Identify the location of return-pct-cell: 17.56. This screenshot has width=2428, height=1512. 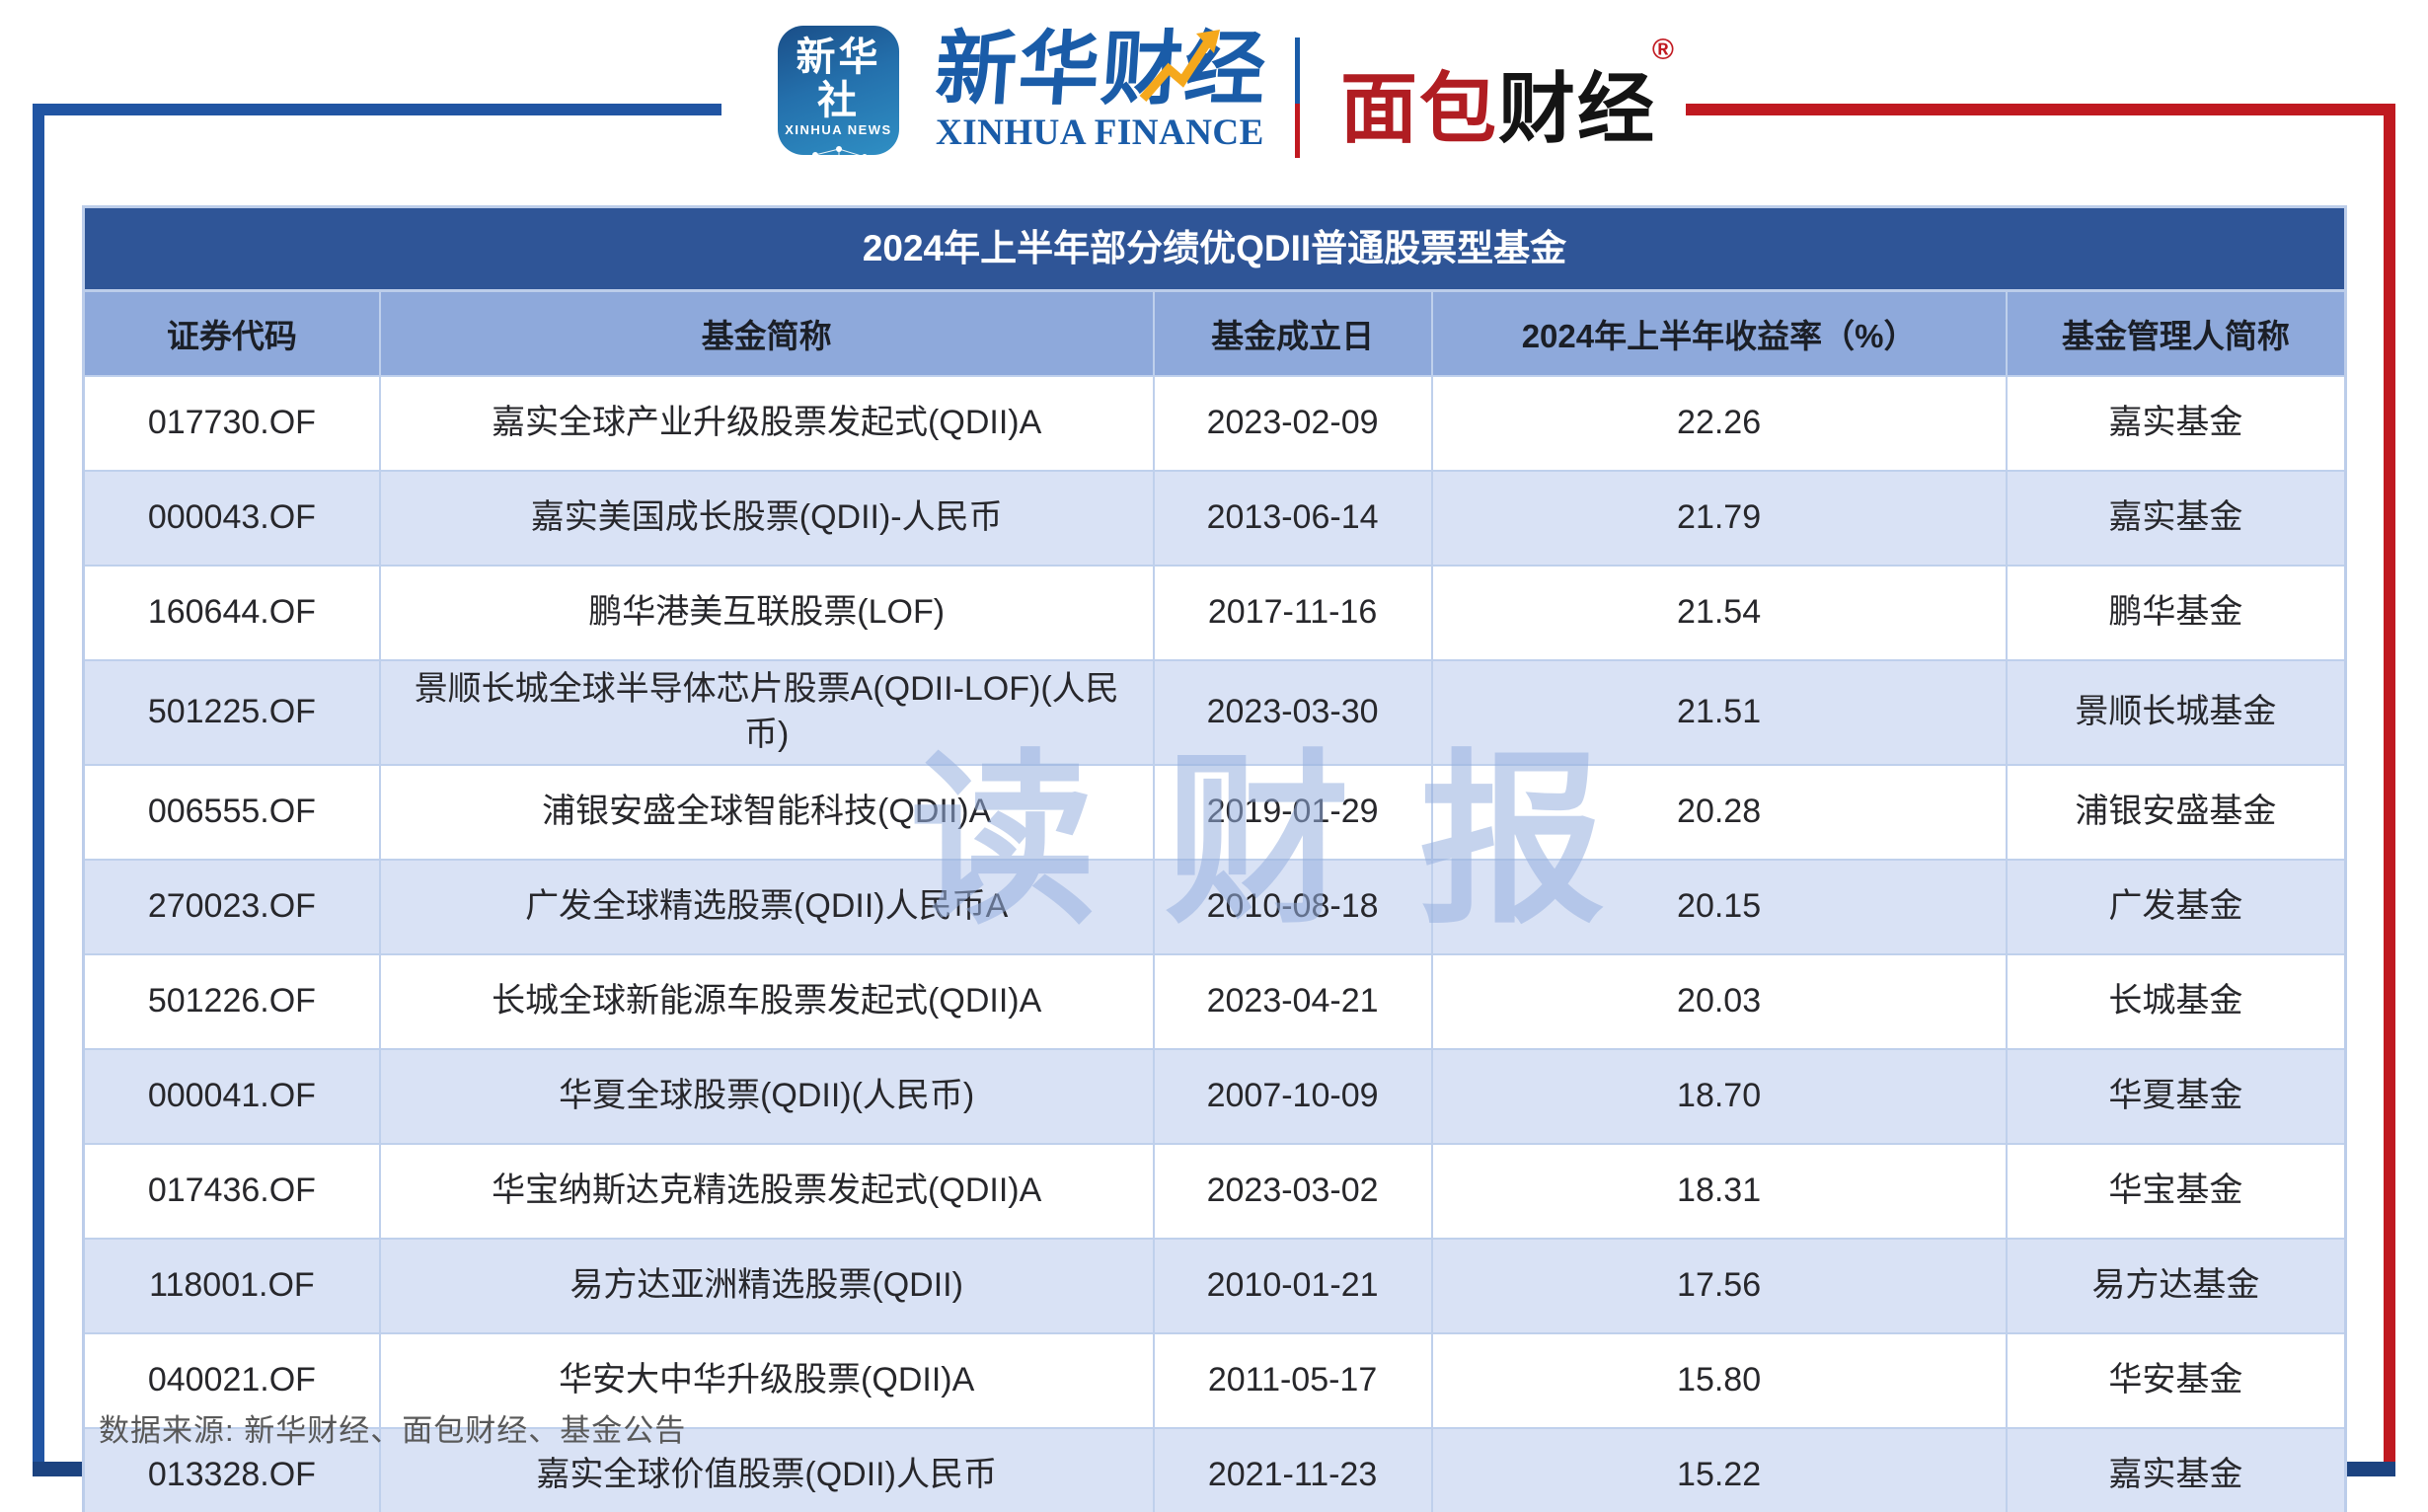
(1719, 1285).